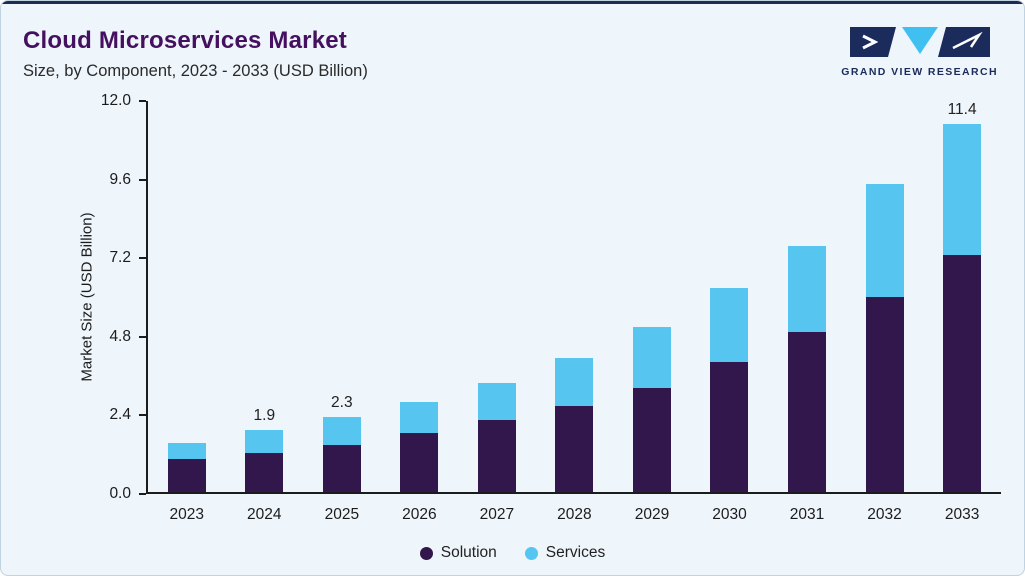 Image resolution: width=1025 pixels, height=576 pixels. I want to click on bar-stack-2025, so click(341, 454).